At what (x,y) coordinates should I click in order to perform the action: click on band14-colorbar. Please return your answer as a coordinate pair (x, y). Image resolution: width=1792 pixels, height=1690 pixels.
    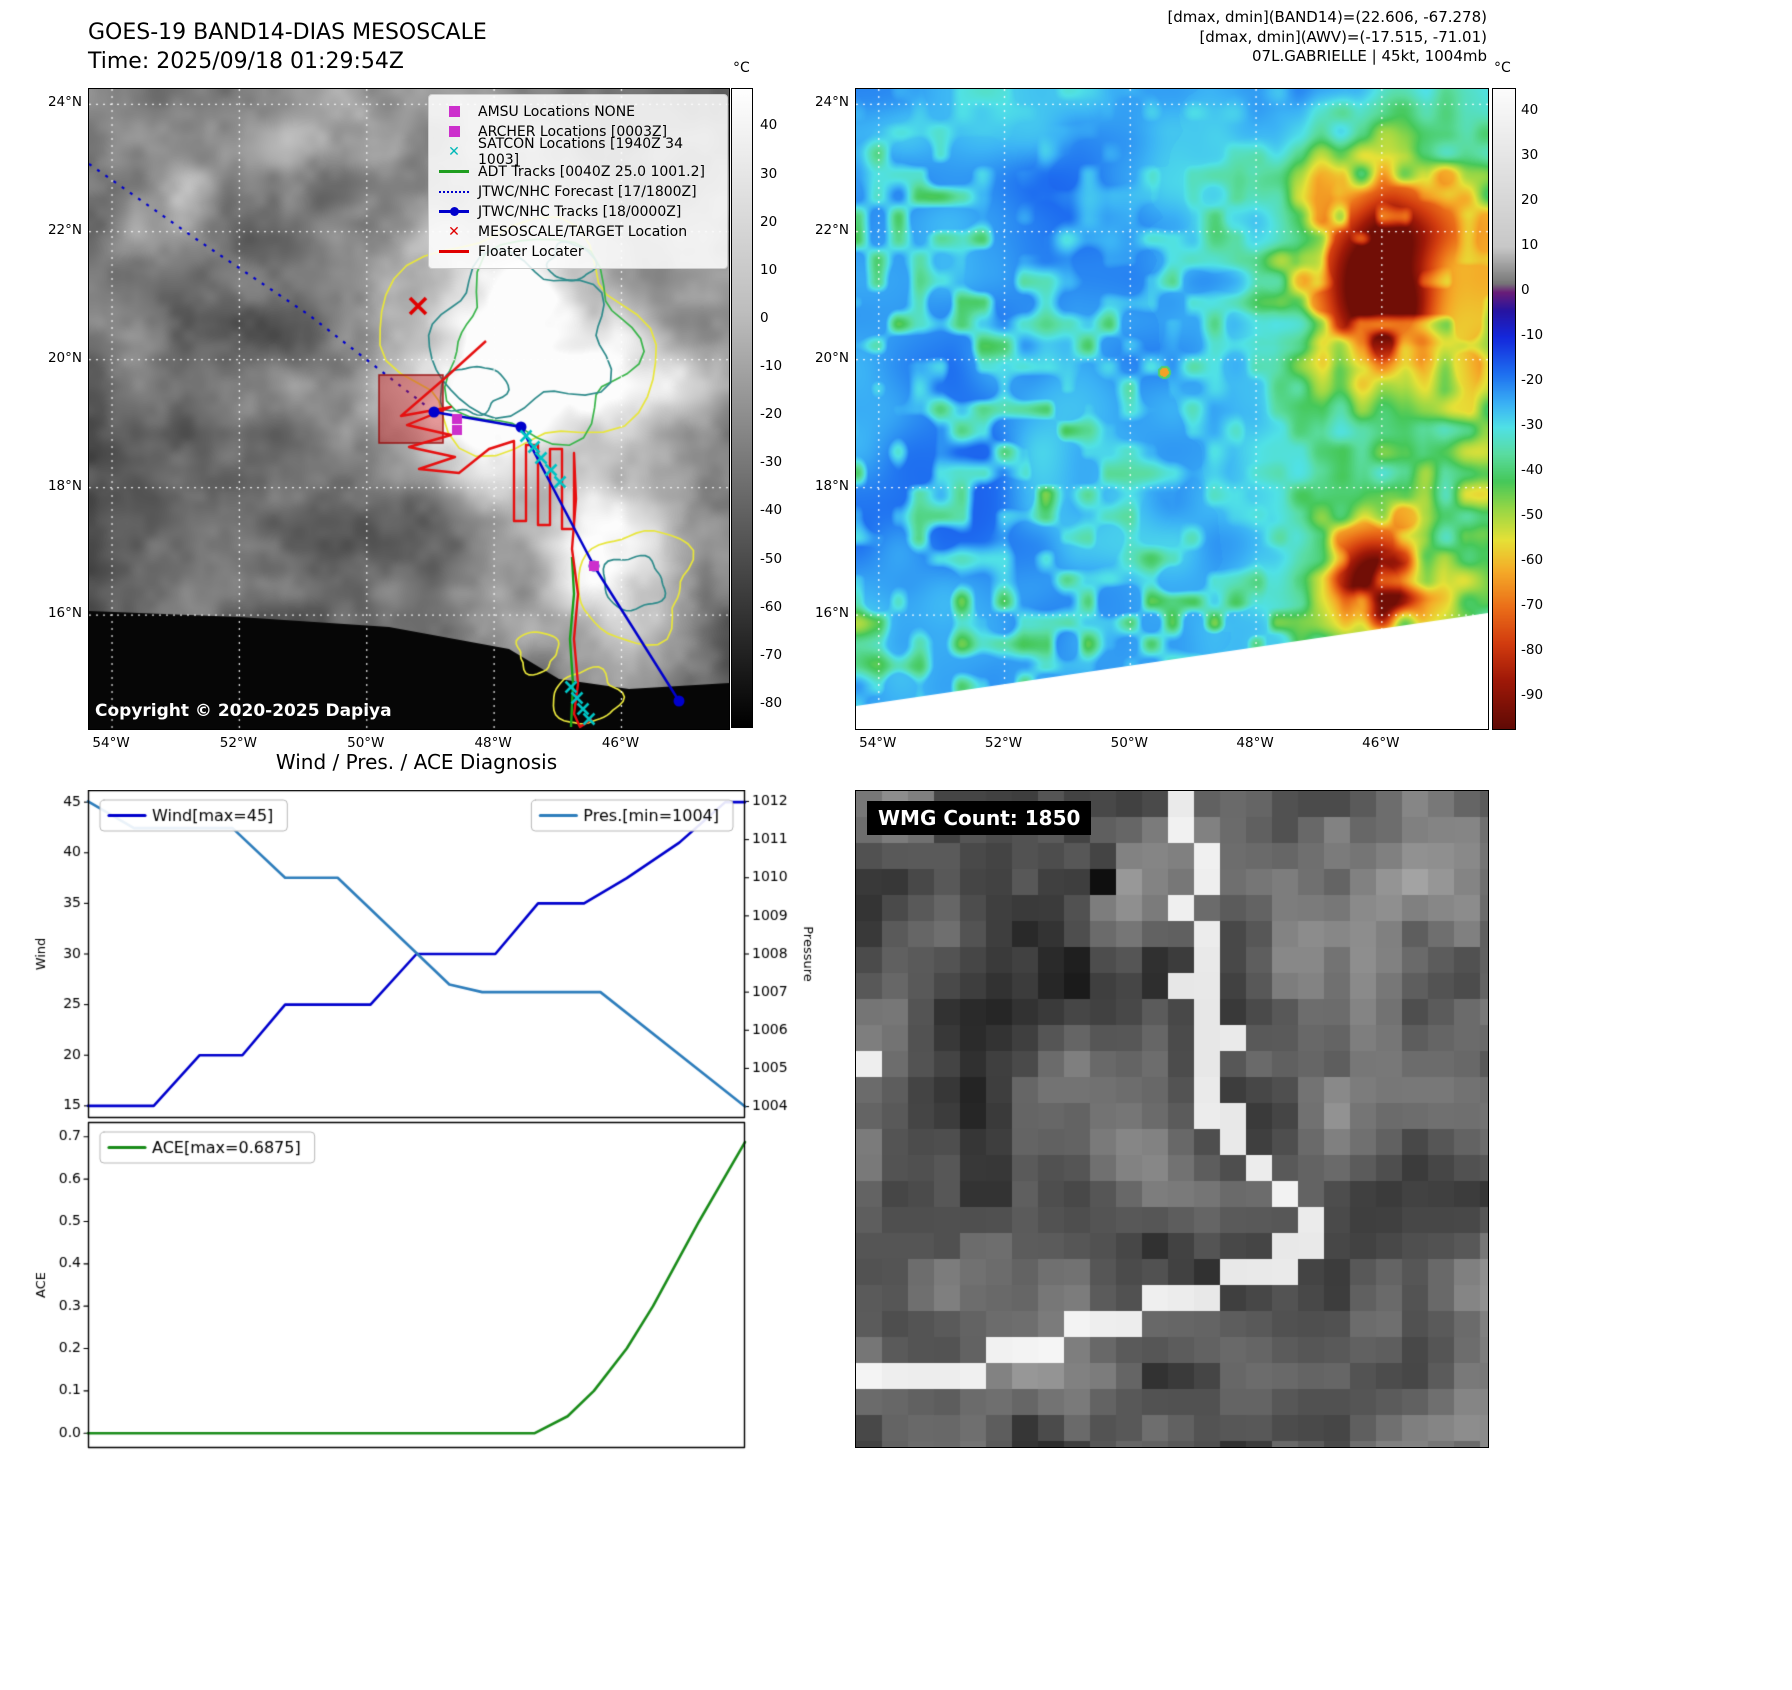
    Looking at the image, I should click on (742, 408).